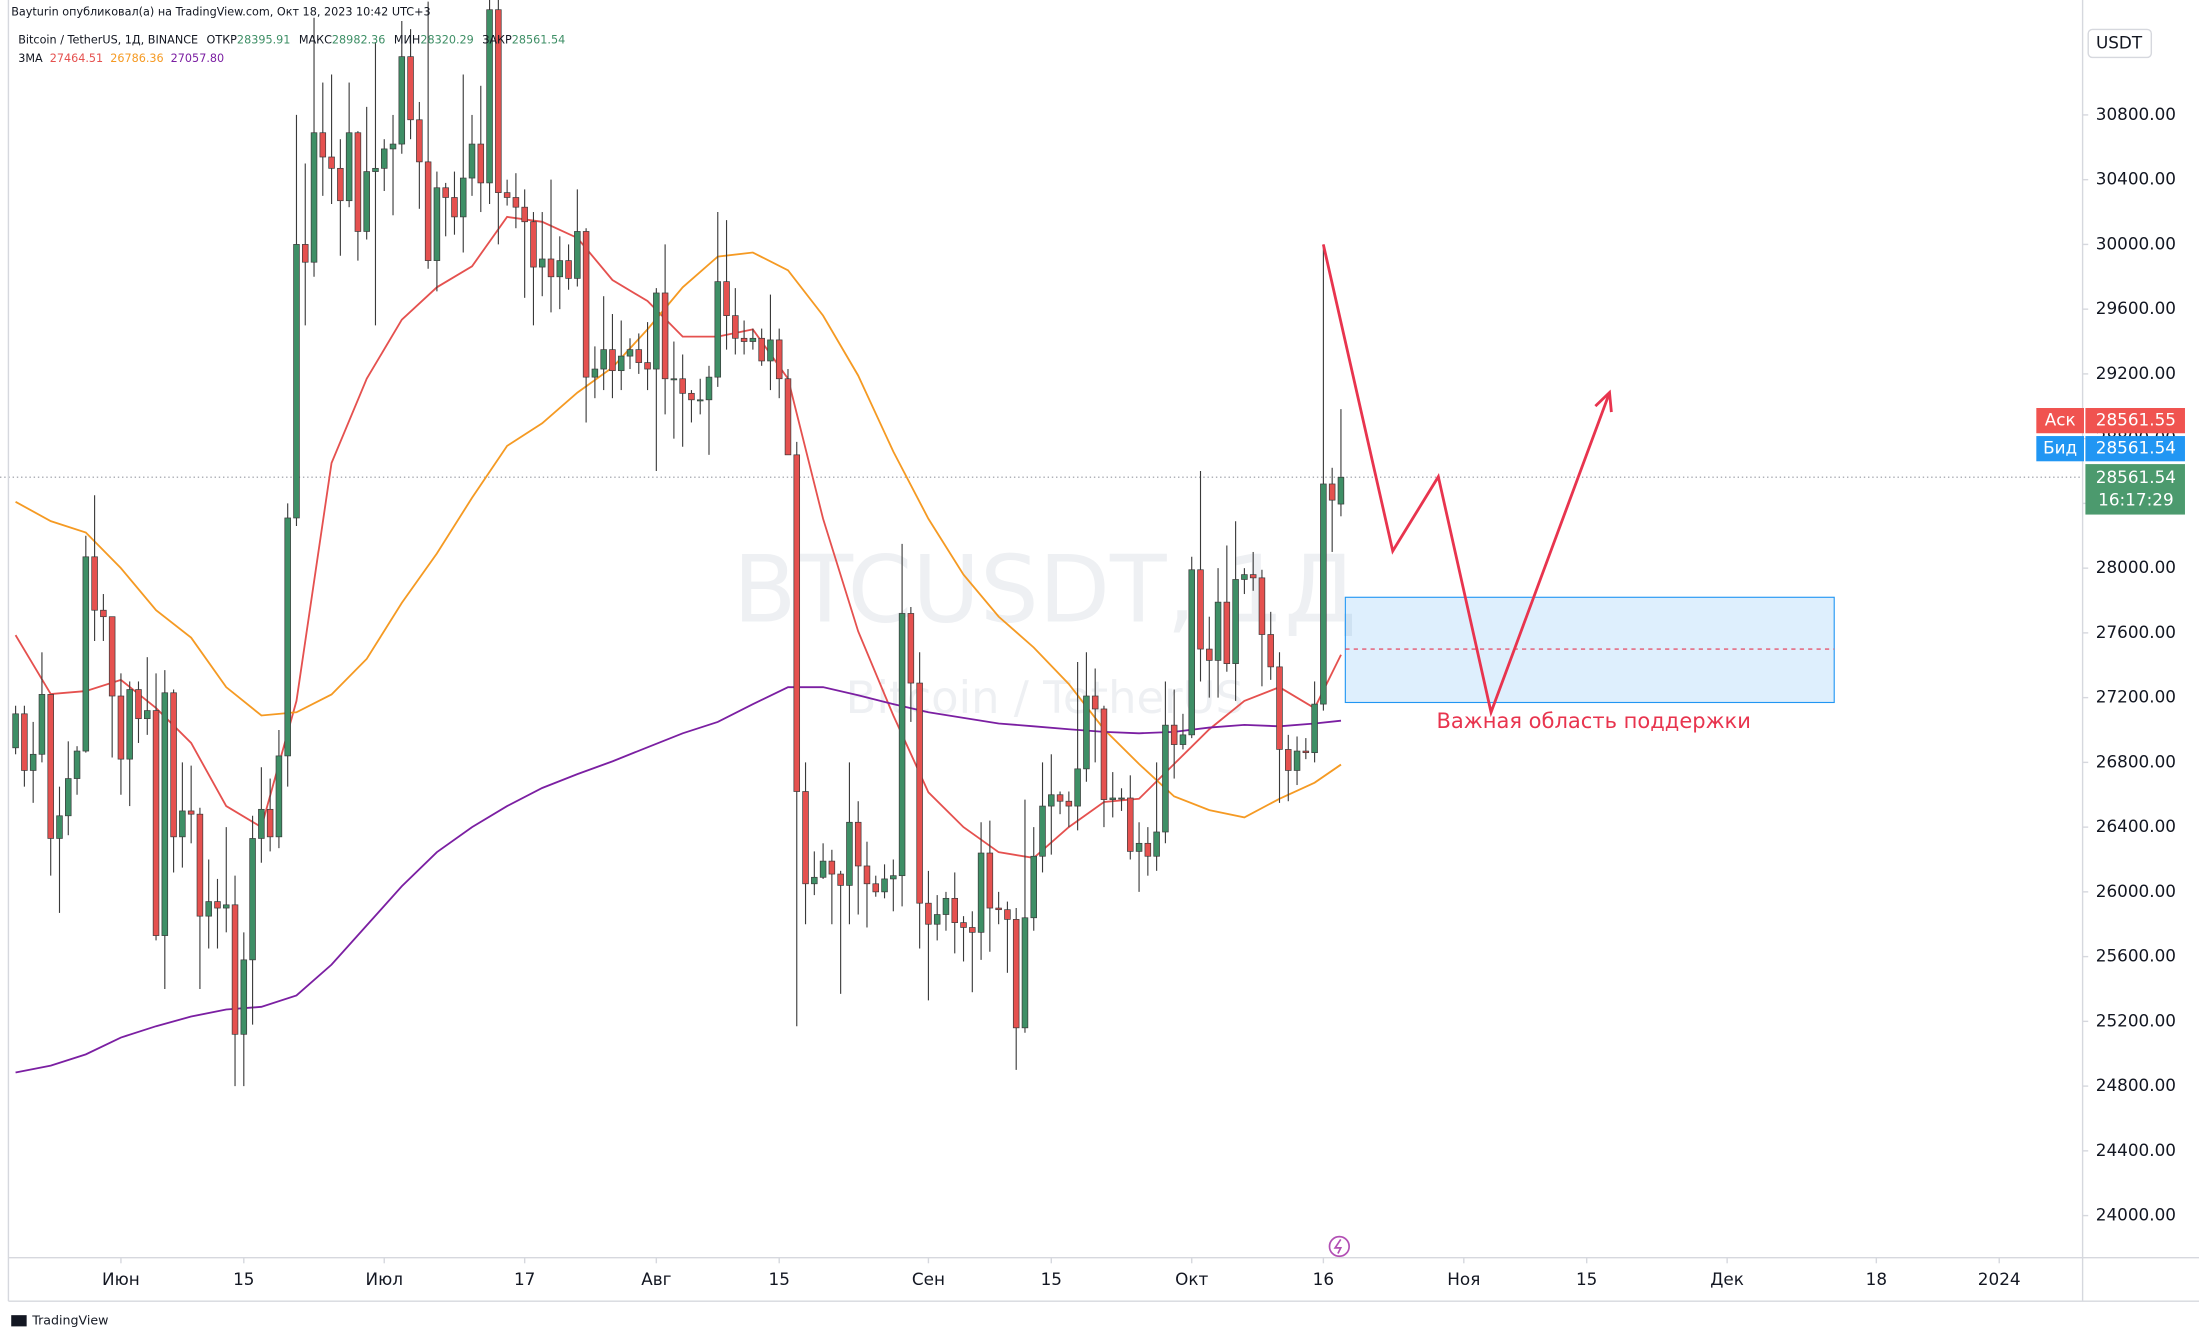  I want to click on x-tick-label: Сен, so click(928, 1279).